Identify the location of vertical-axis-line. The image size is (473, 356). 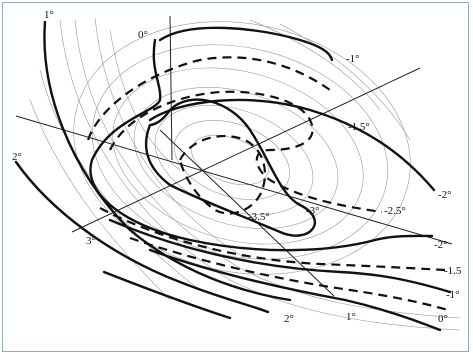
(171, 88).